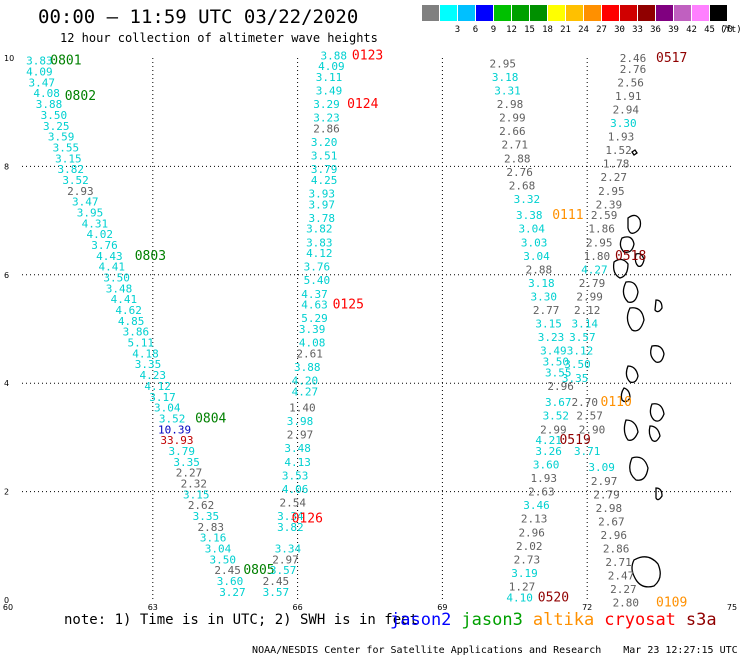 The image size is (740, 656). What do you see at coordinates (307, 519) in the screenshot?
I see `pass-time-label: 0126` at bounding box center [307, 519].